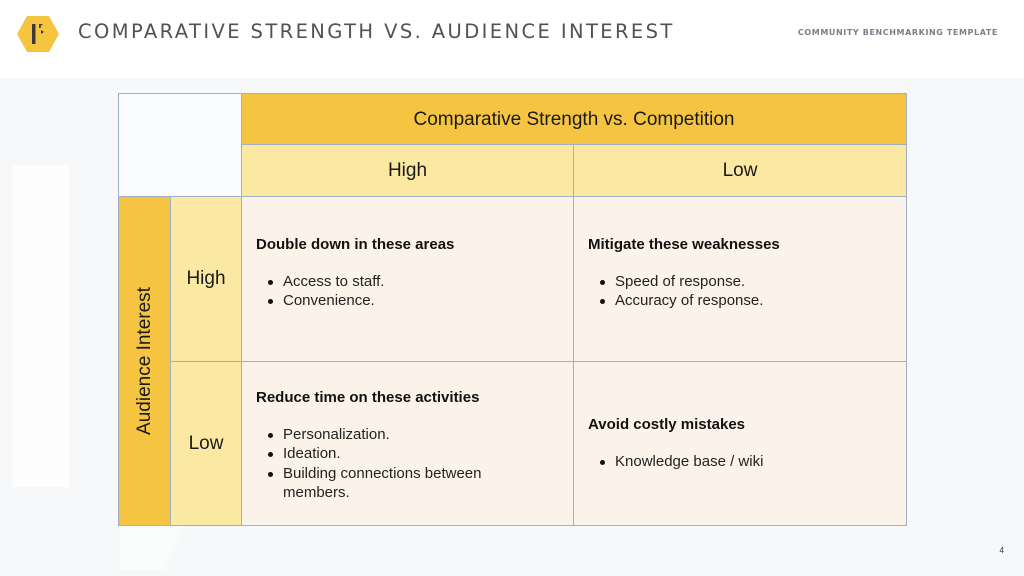 The width and height of the screenshot is (1024, 576). What do you see at coordinates (667, 424) in the screenshot?
I see `quadrant-title: Avoid costly mistakes` at bounding box center [667, 424].